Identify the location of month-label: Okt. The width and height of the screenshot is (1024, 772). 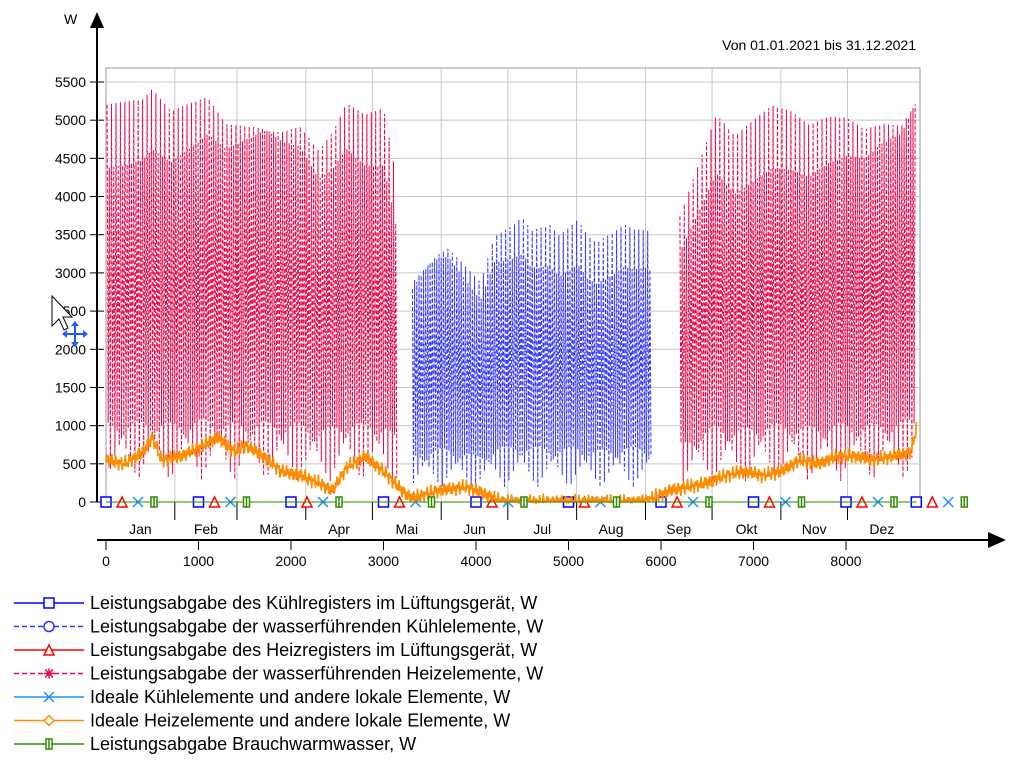
(747, 529).